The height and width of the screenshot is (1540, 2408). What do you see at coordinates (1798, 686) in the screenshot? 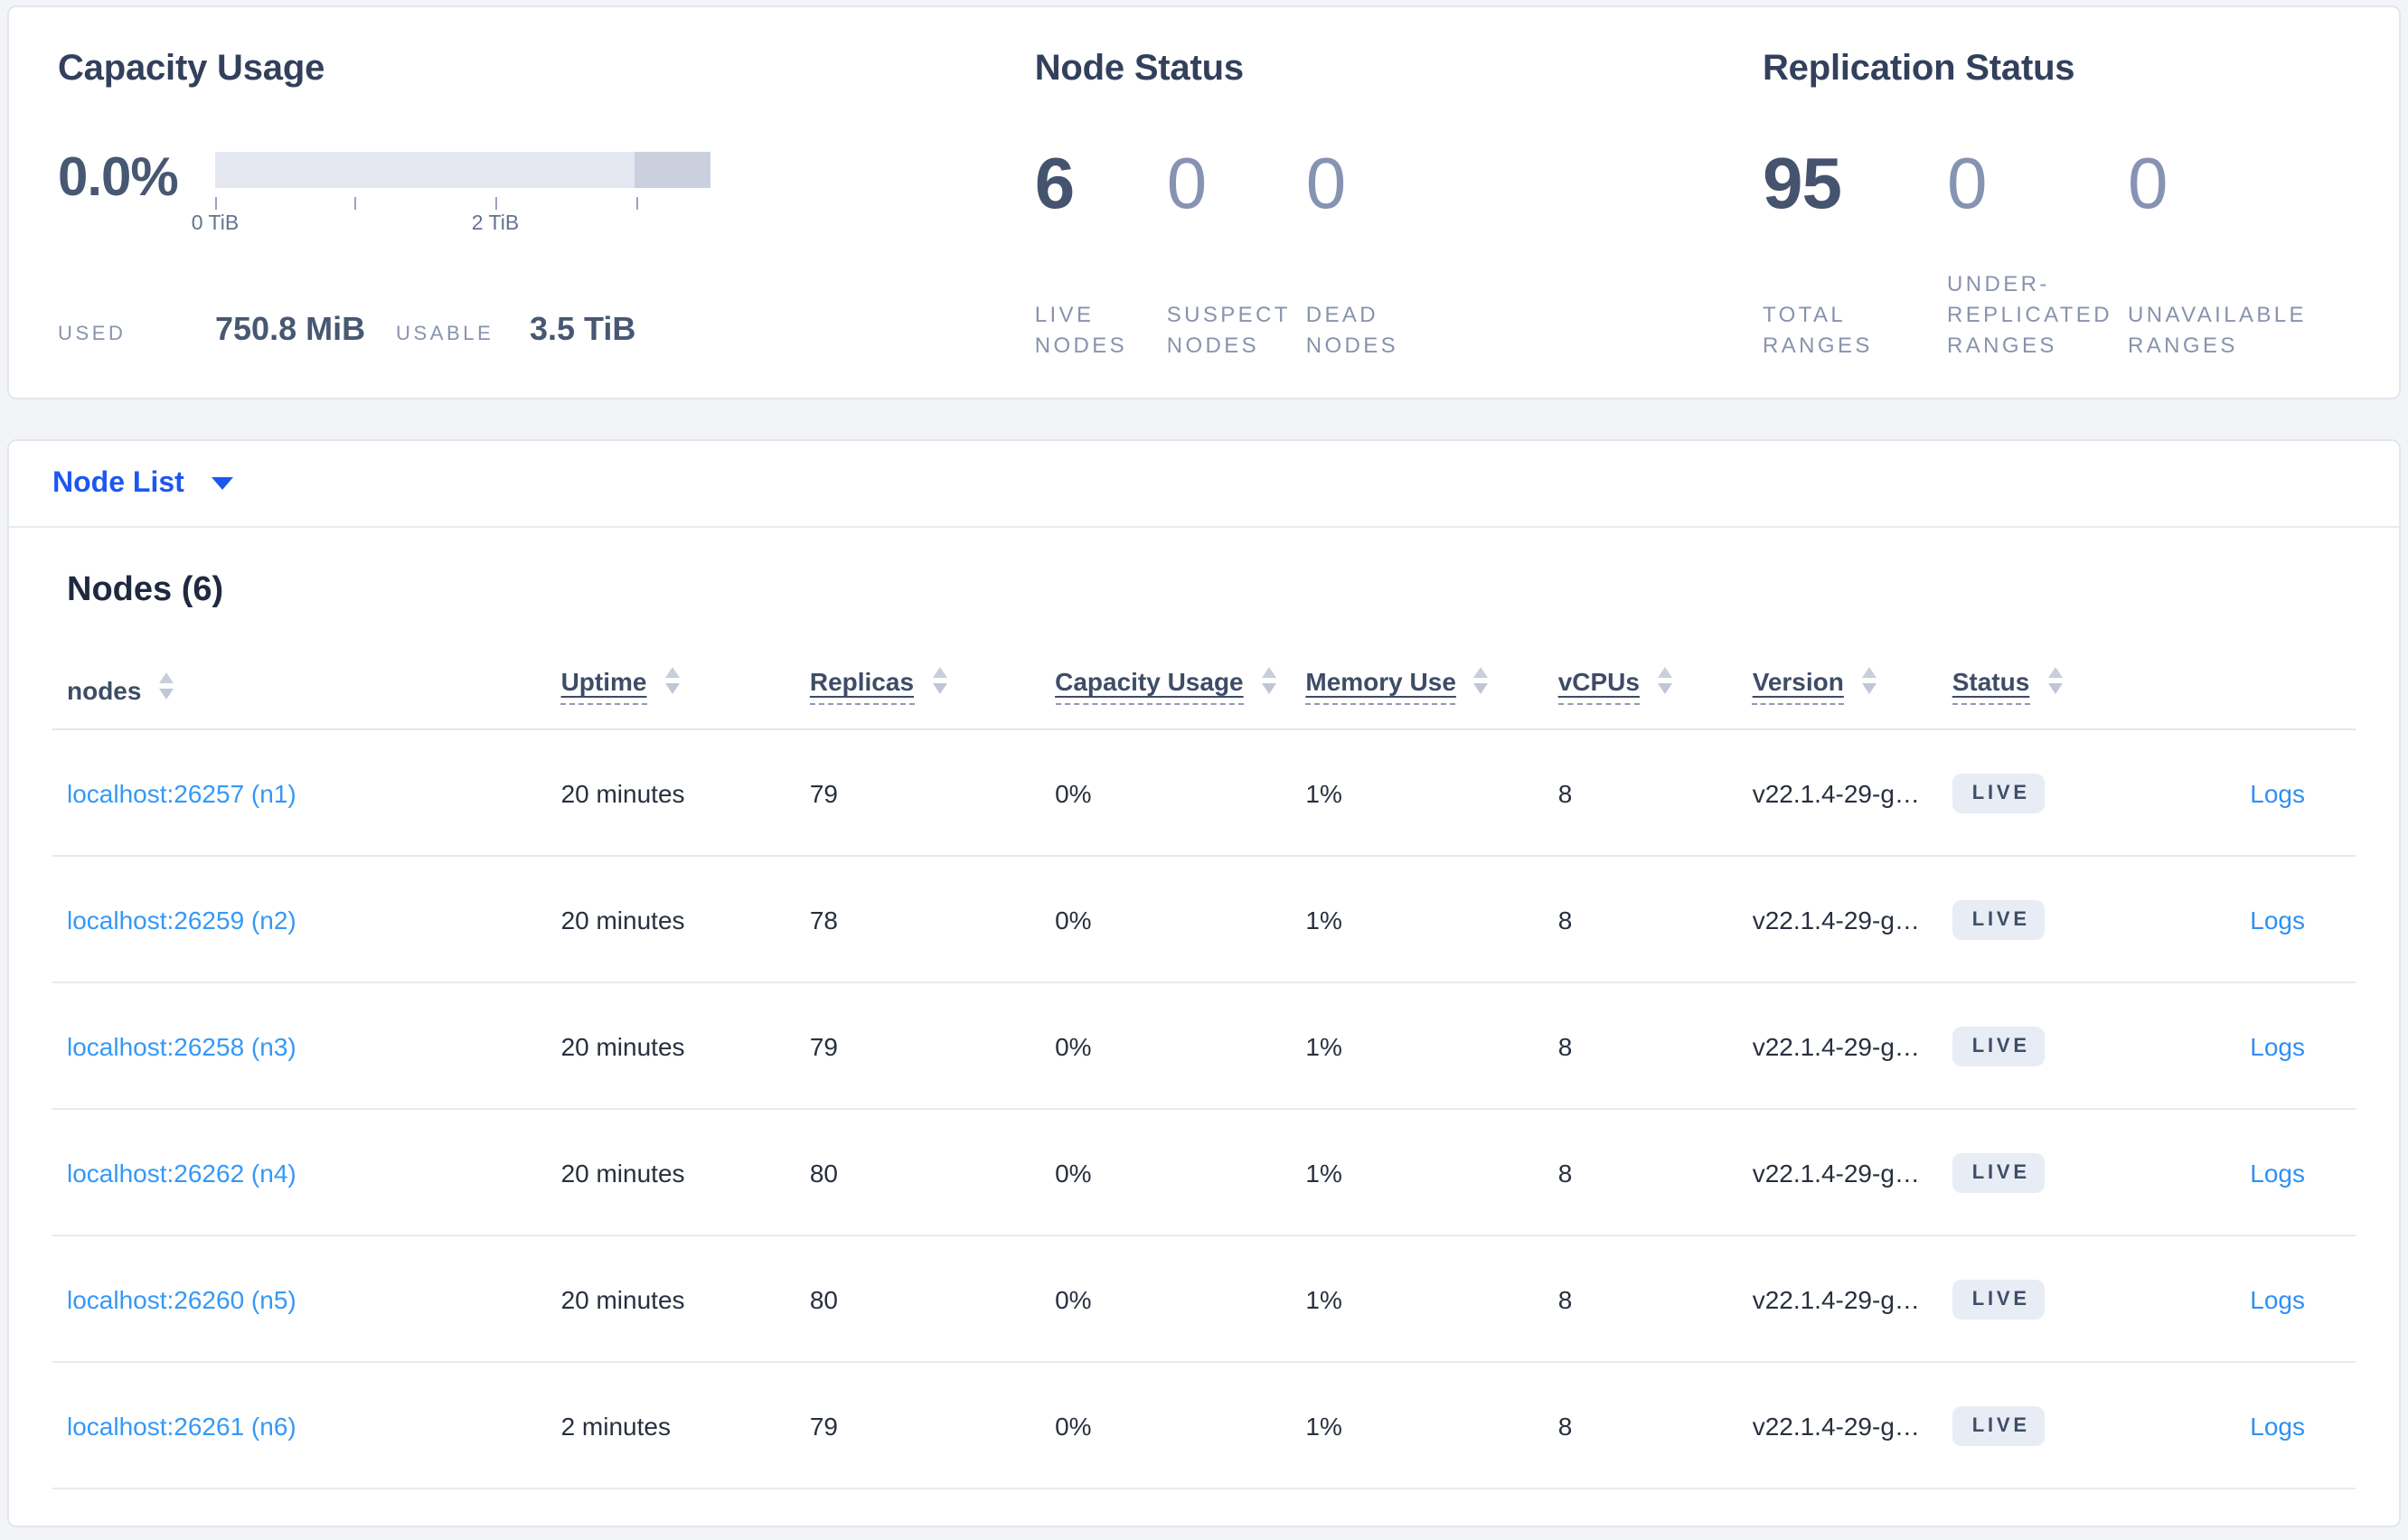
I see `column-header-label: Version` at bounding box center [1798, 686].